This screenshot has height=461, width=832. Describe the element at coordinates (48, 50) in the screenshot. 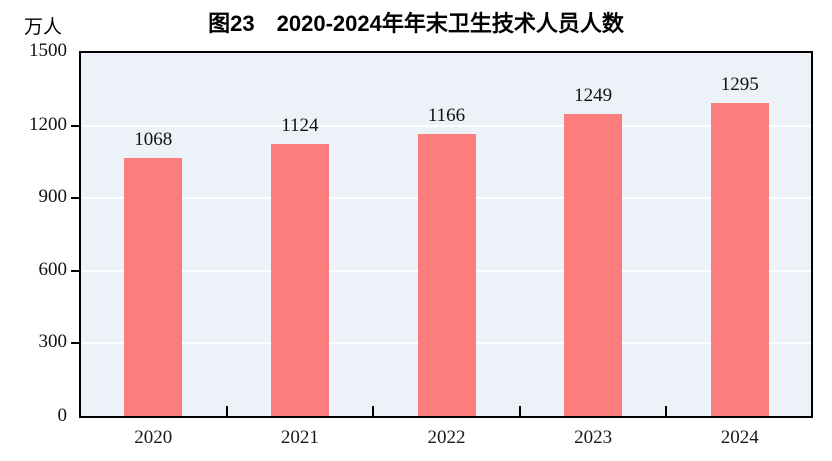

I see `y-axis-tick-label-1500: 1500` at that location.